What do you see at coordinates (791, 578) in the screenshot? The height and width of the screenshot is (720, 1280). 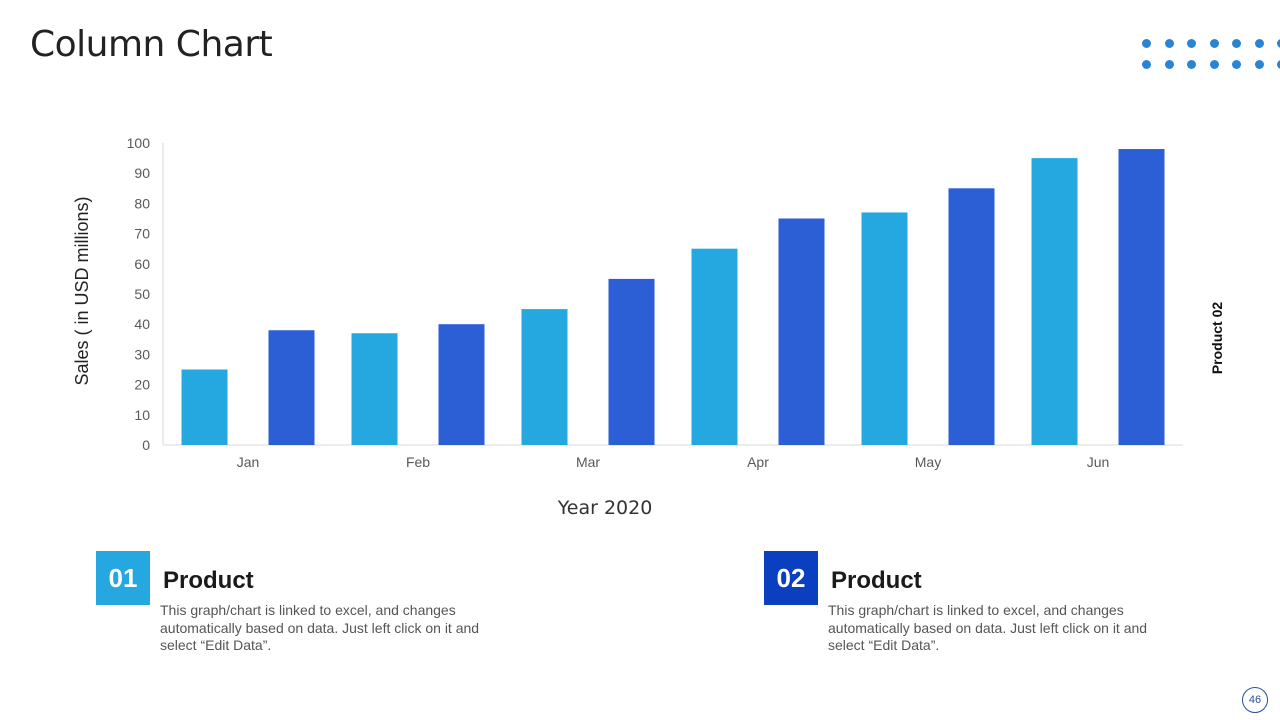 I see `product-badge-02: 02` at bounding box center [791, 578].